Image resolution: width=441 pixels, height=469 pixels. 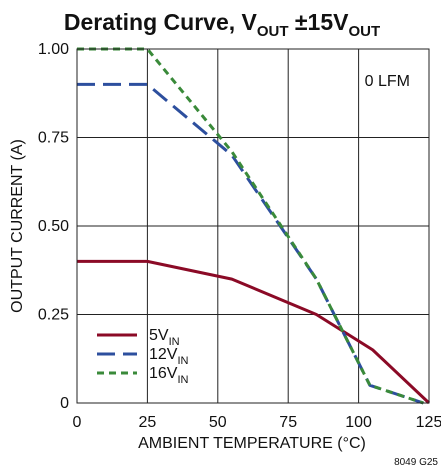 I want to click on chart-title: Derating Curve, VOUT ±15VOUT, so click(x=222, y=24).